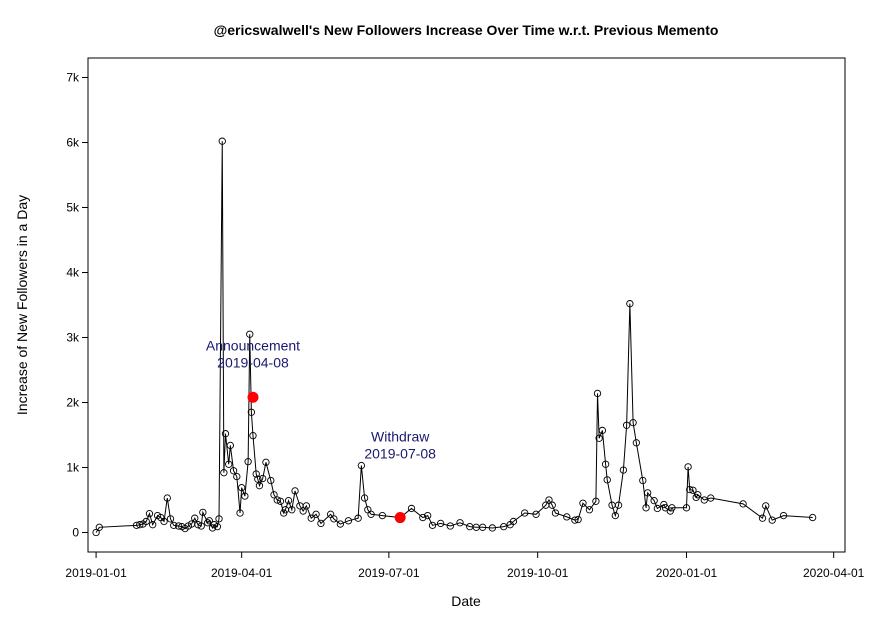  I want to click on y-tick-label: 3k, so click(73, 338).